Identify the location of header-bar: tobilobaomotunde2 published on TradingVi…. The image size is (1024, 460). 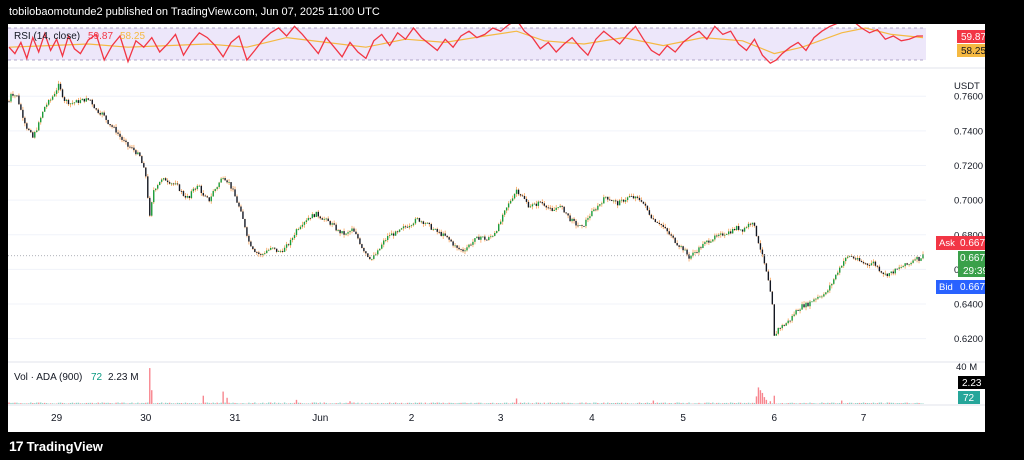
(512, 12).